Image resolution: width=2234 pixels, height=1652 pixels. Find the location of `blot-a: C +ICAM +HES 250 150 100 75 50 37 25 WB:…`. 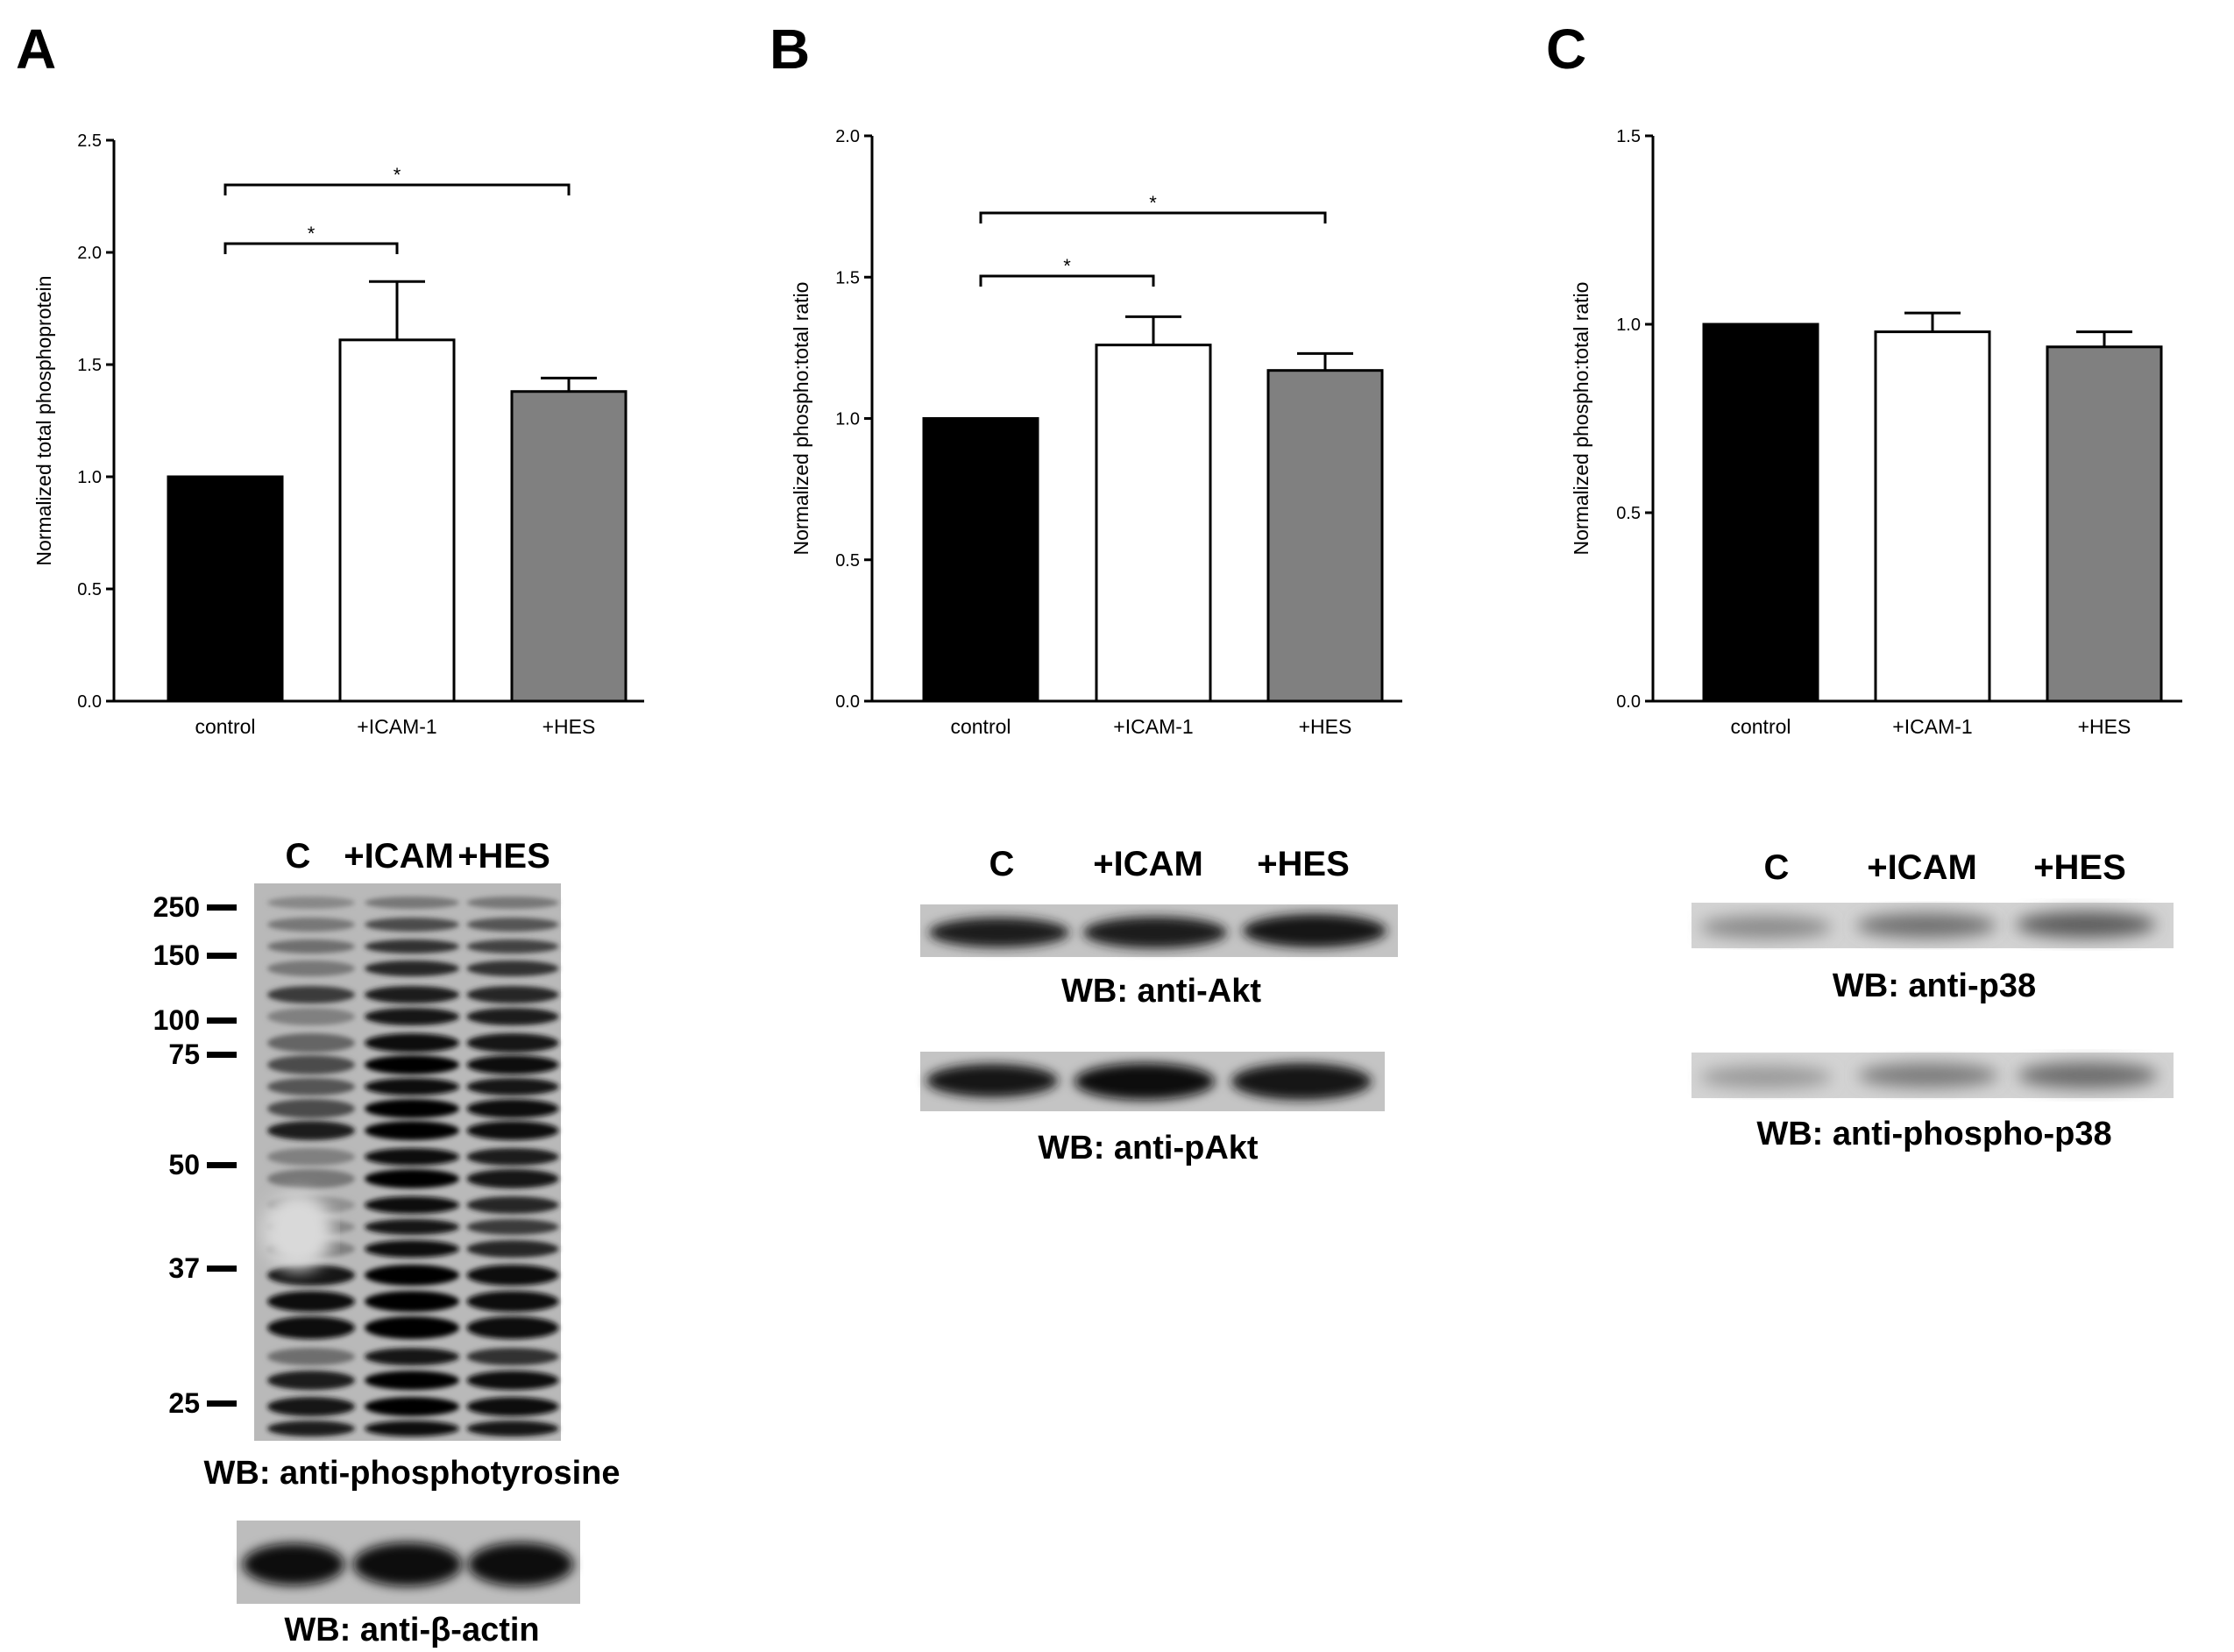

blot-a: C +ICAM +HES 250 150 100 75 50 37 25 WB:… is located at coordinates (387, 1242).